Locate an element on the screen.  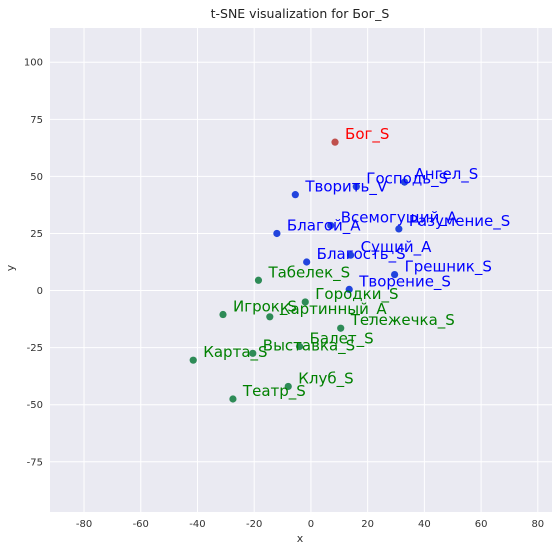
point-label: Господь_S is located at coordinates (407, 179).